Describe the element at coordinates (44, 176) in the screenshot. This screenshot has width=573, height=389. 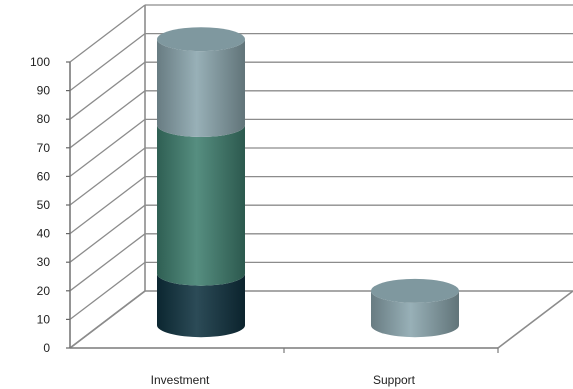
I see `y-tick-label-60: 60` at that location.